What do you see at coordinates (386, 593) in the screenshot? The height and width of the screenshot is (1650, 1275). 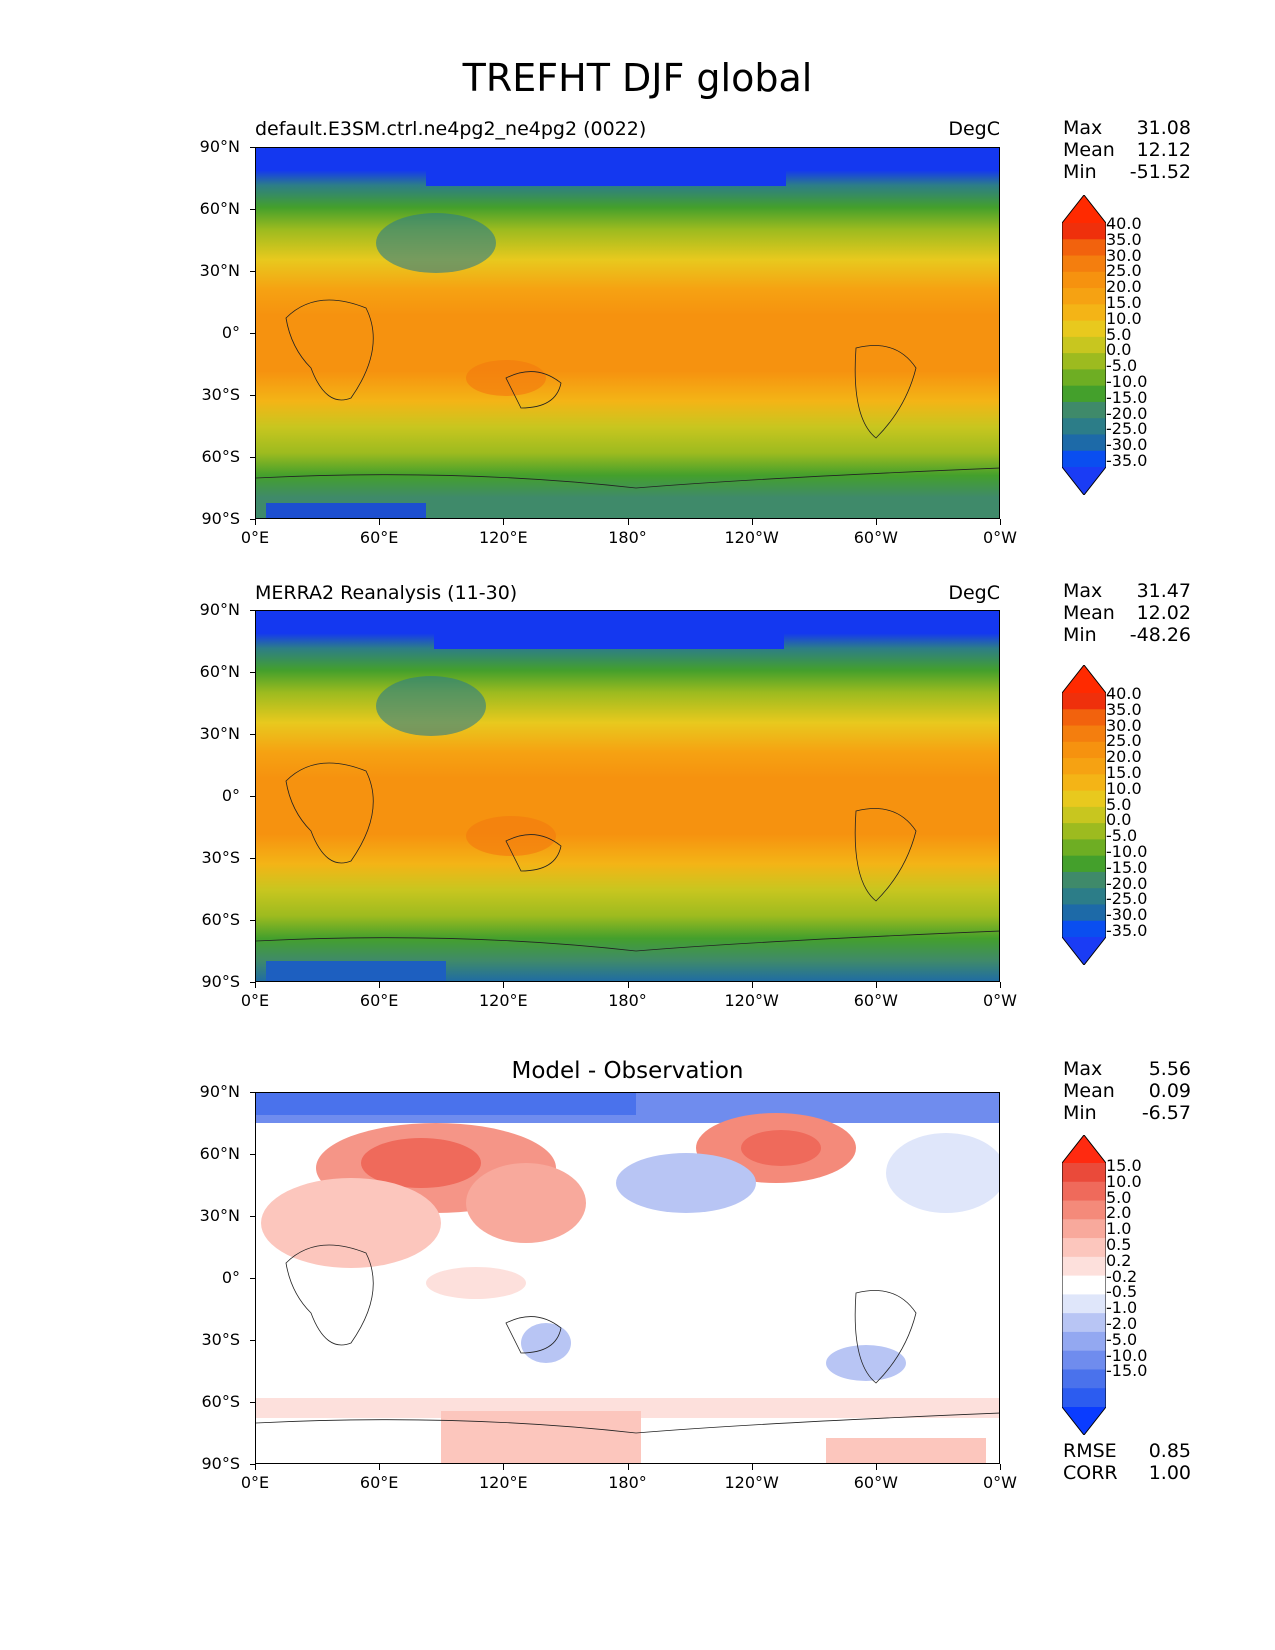 I see `panel-title-left: MERRA2 Reanalysis (11-30)` at bounding box center [386, 593].